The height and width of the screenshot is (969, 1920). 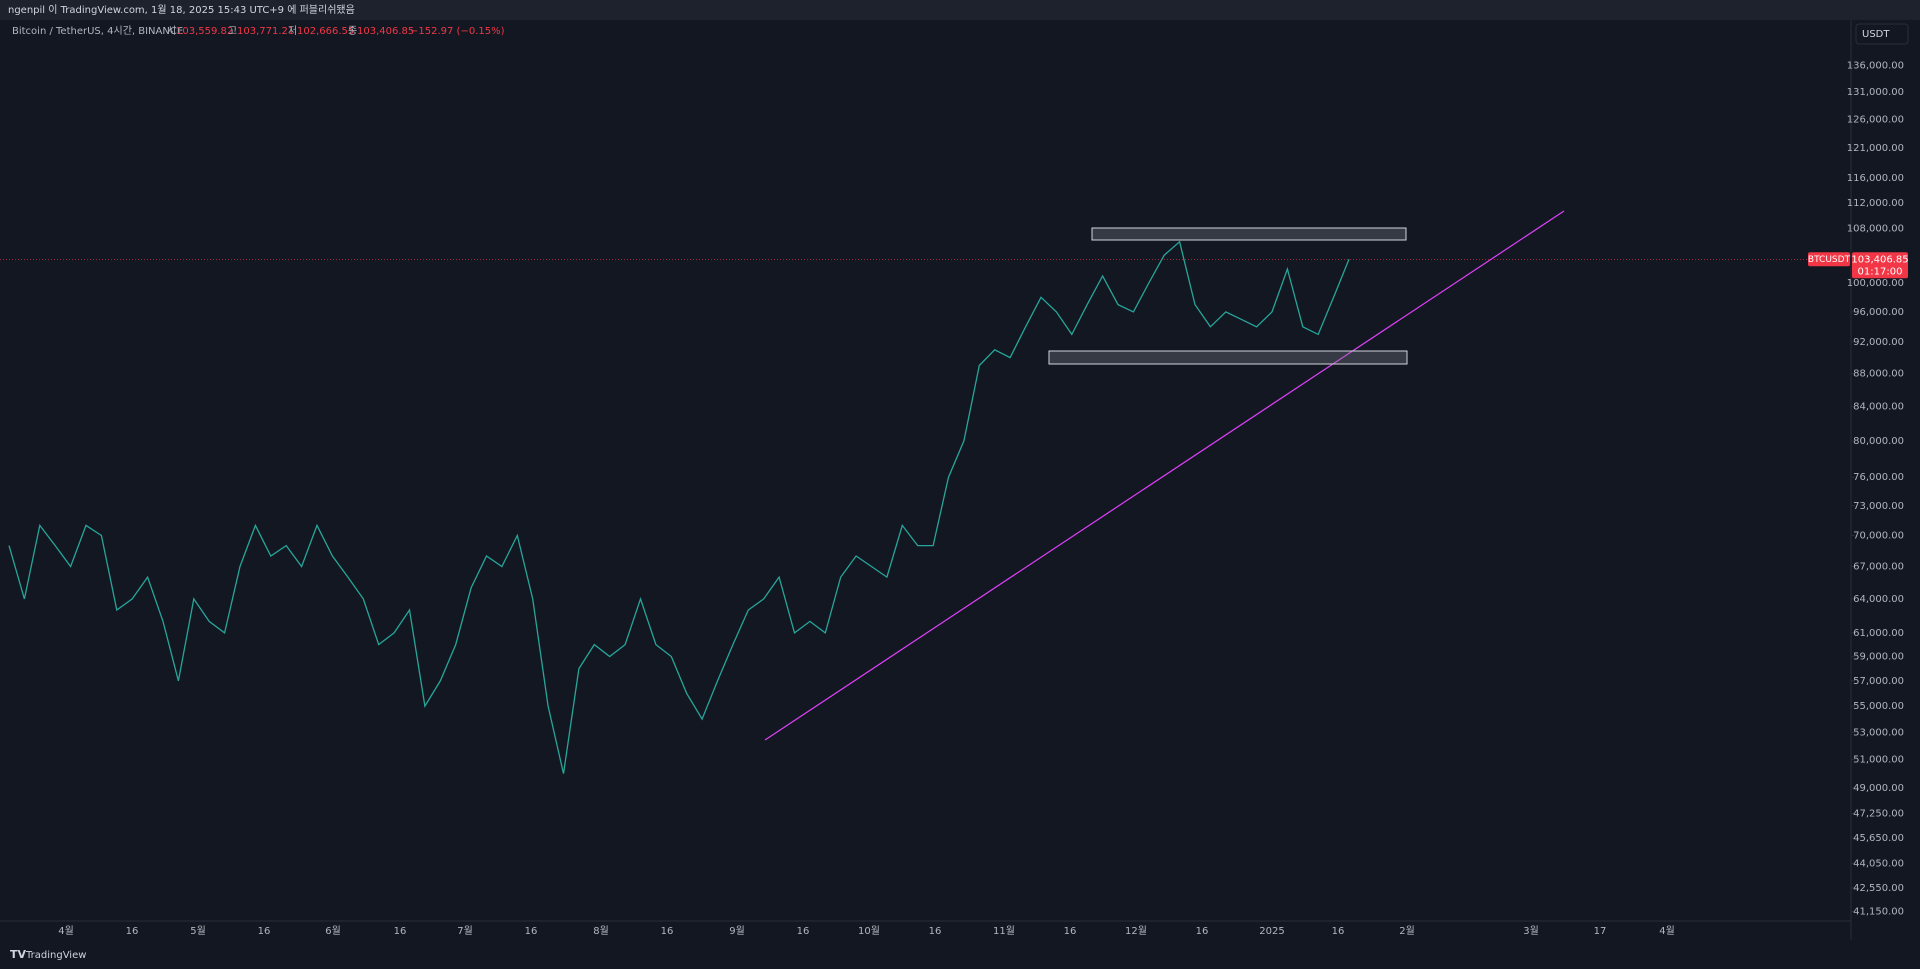 I want to click on legend-low-label: 저, so click(x=292, y=31).